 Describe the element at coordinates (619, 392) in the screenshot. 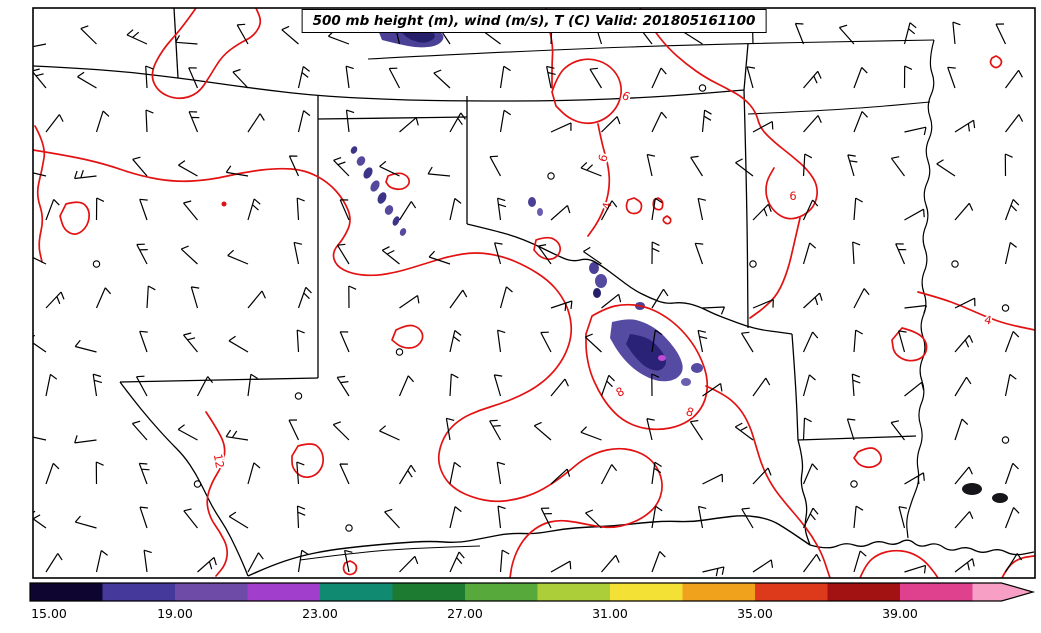

I see `contour-label: 8` at that location.